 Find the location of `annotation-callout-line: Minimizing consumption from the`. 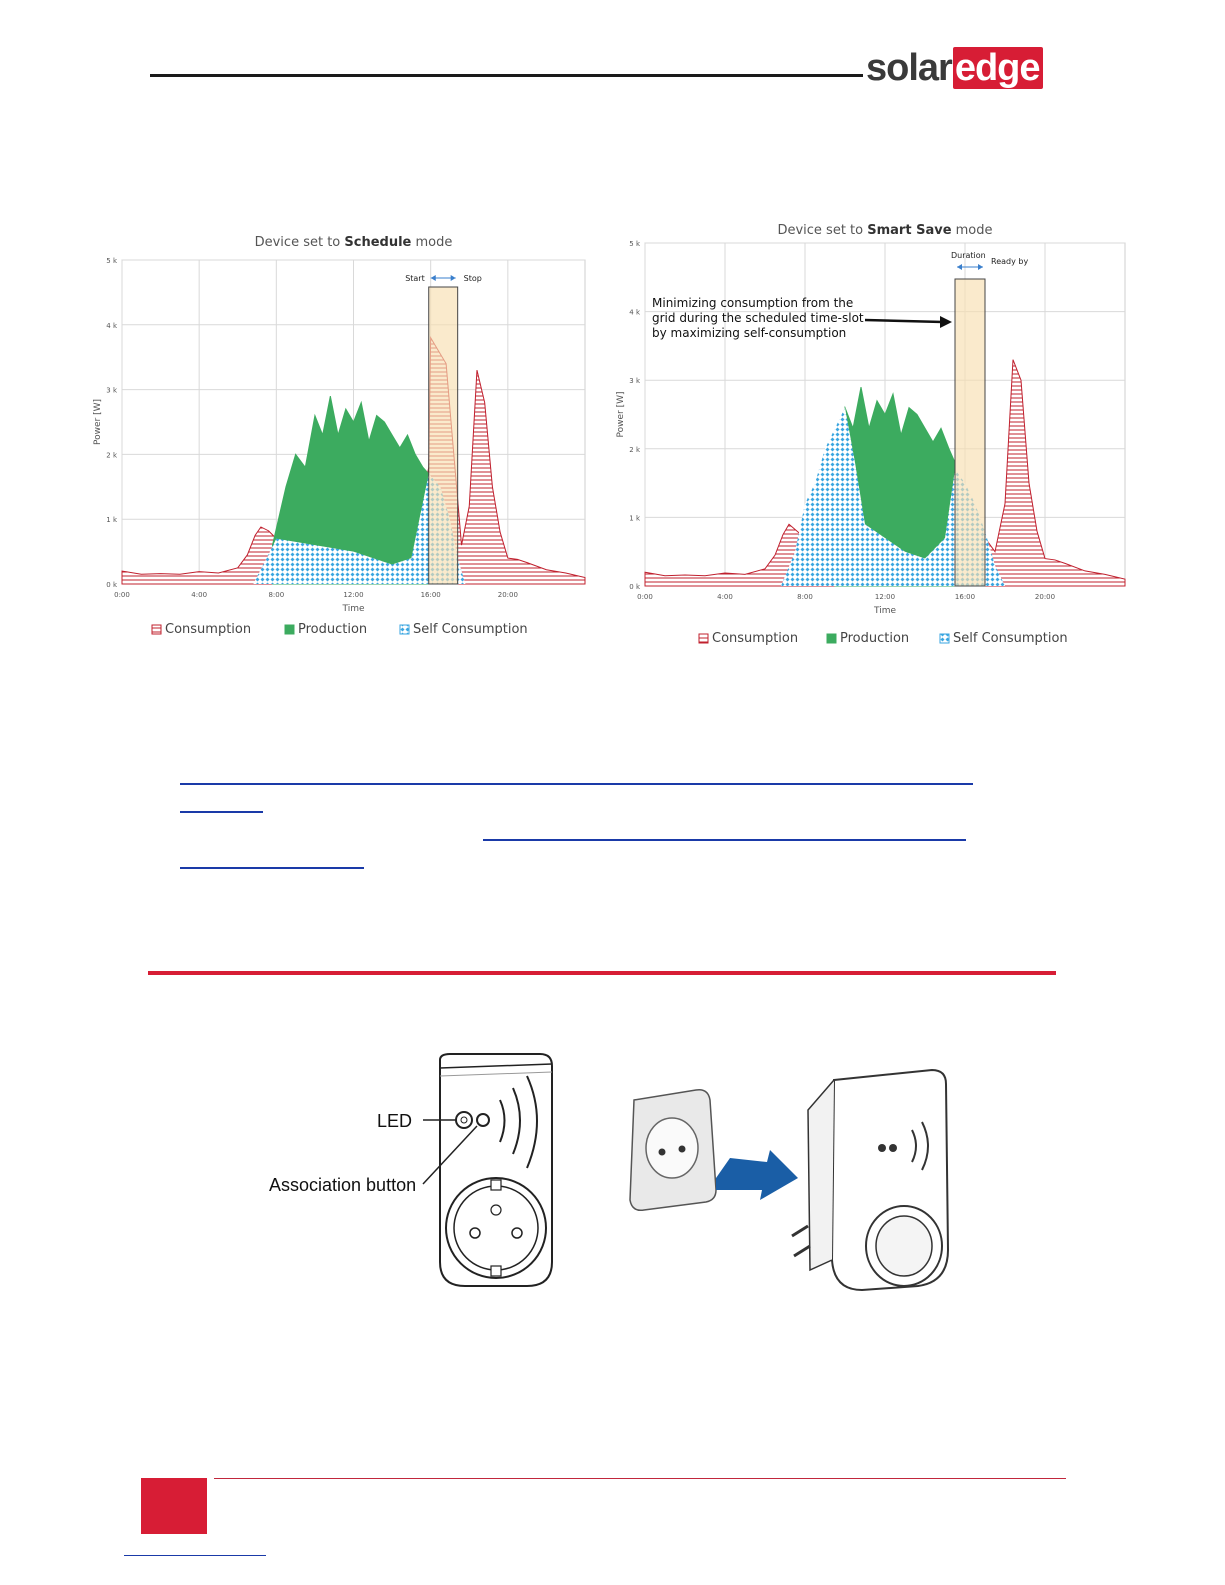

annotation-callout-line: Minimizing consumption from the is located at coordinates (752, 303).